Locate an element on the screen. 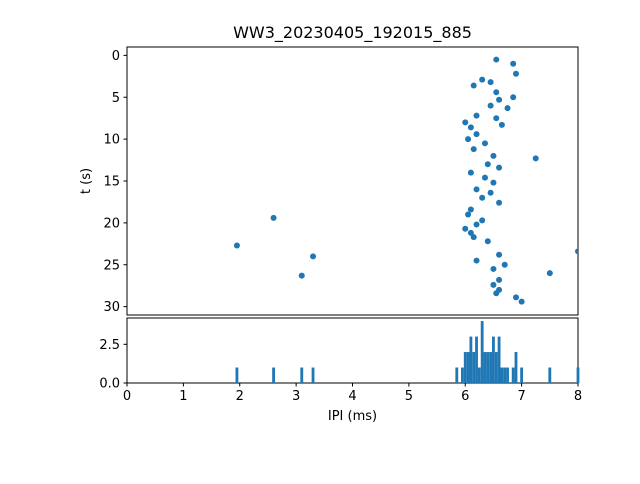 Image resolution: width=640 pixels, height=484 pixels. scatter-ytick-label: 30 is located at coordinates (111, 307).